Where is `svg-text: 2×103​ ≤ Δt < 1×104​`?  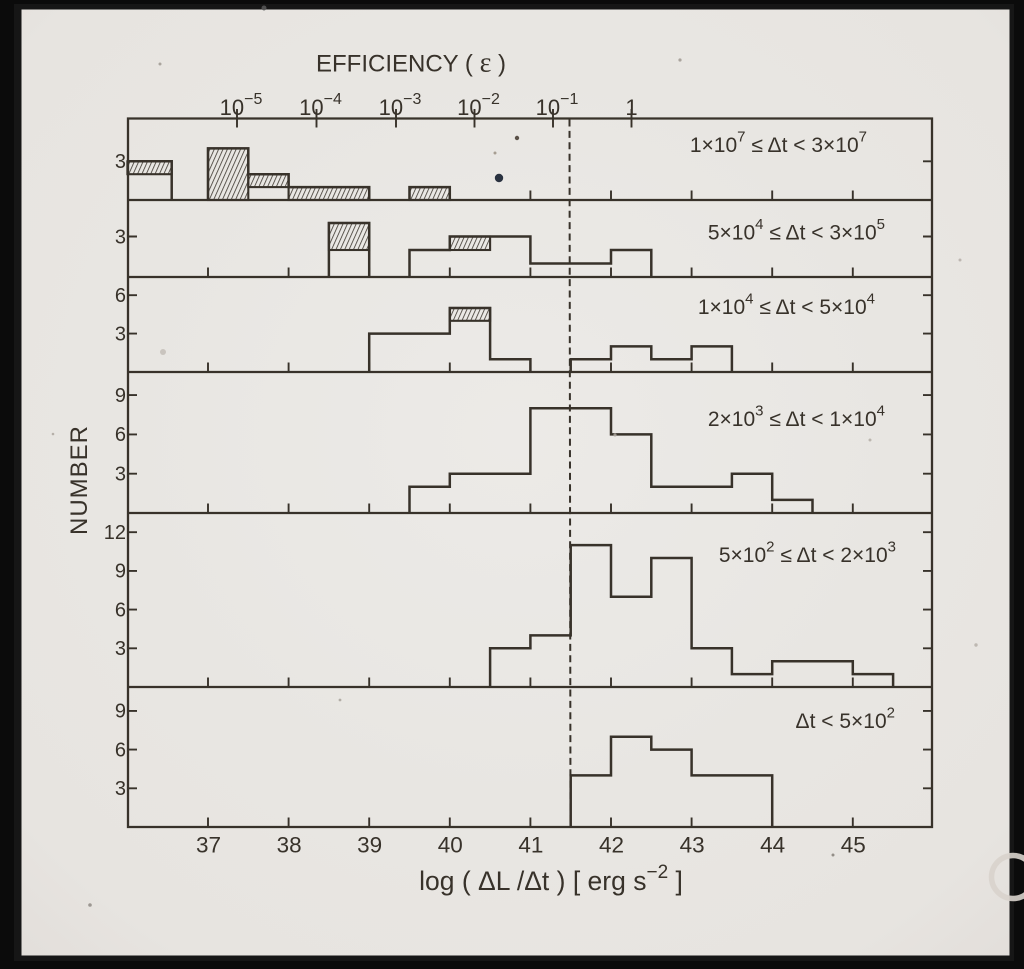 svg-text: 2×103​ ≤ Δt < 1×104​ is located at coordinates (796, 417).